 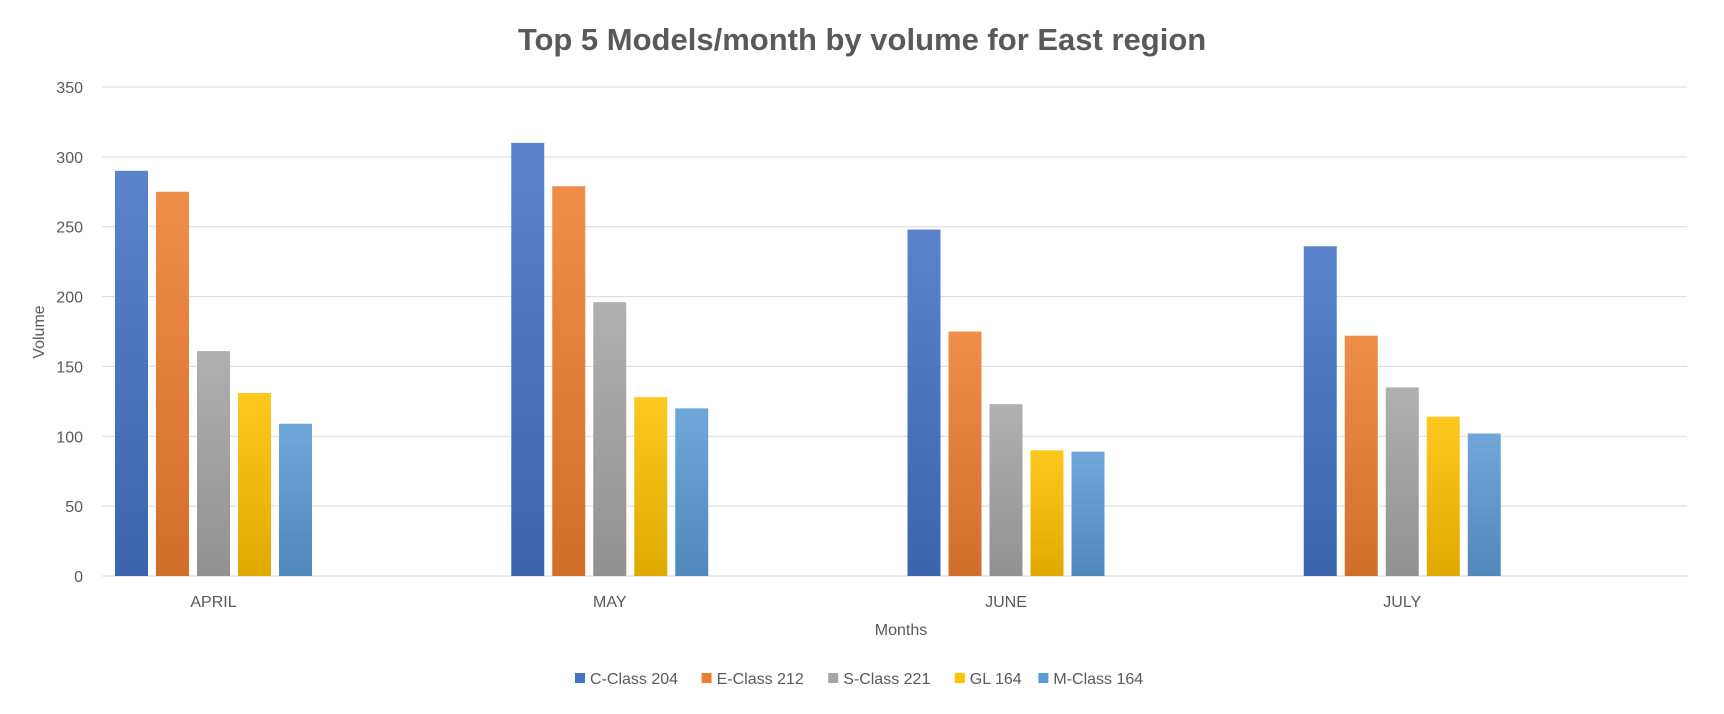 I want to click on x-axis-label: Months, so click(x=901, y=630).